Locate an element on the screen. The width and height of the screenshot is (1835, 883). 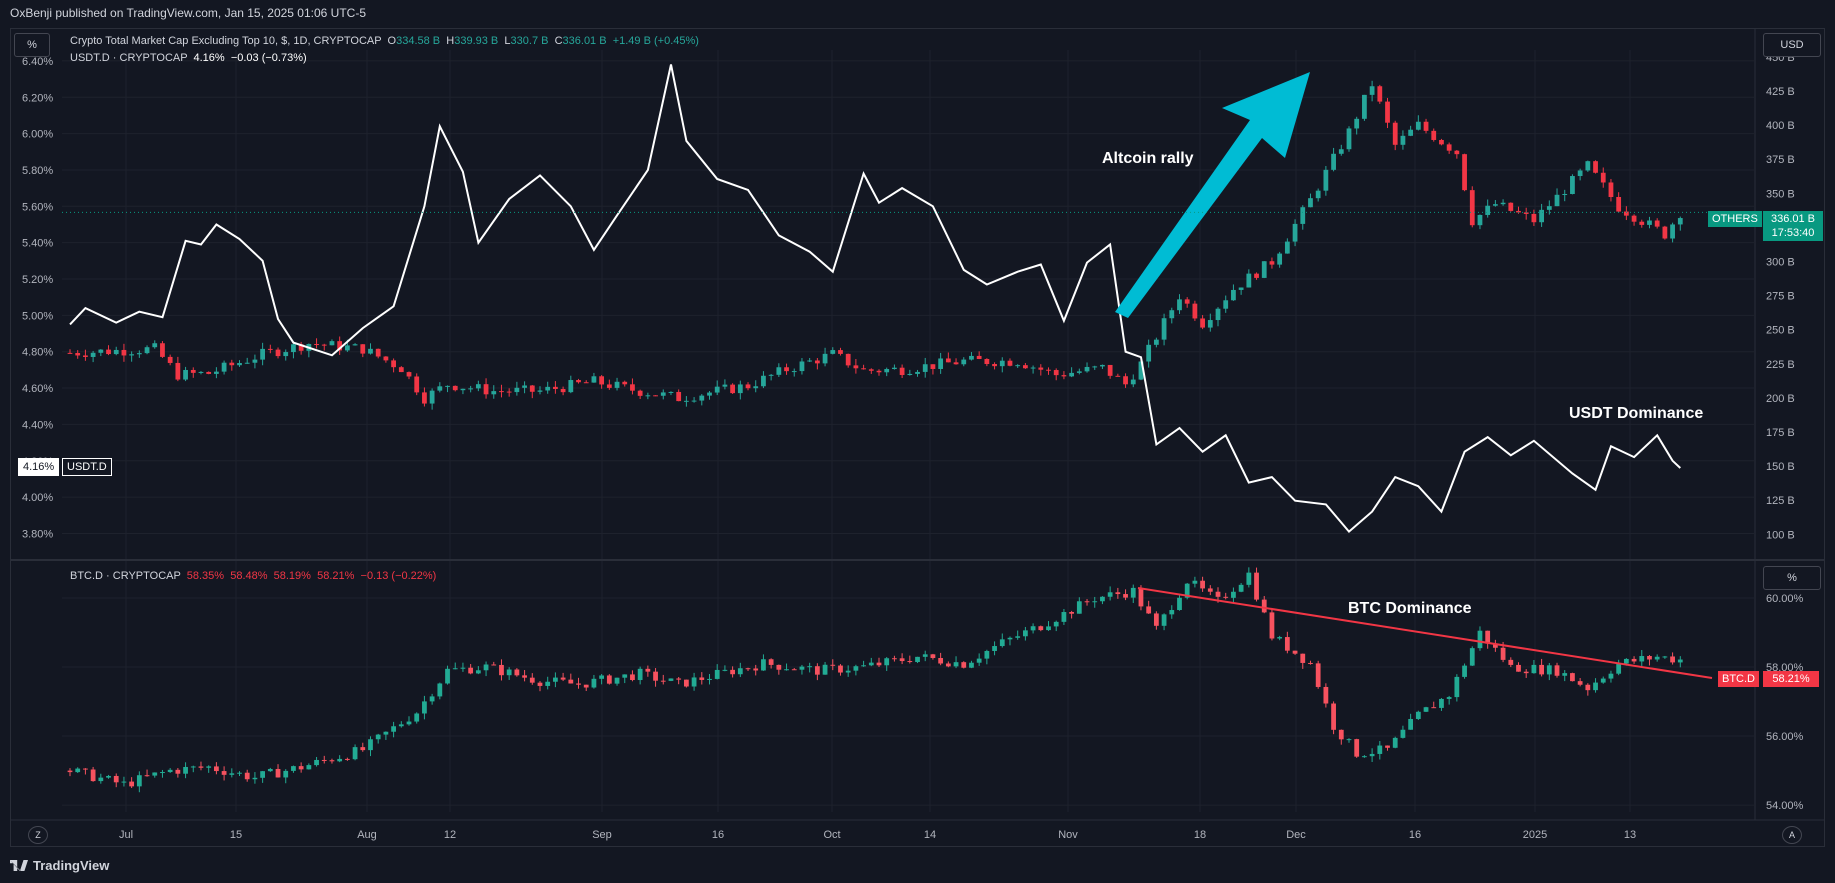
others-axis-label: 100 B is located at coordinates (1780, 535).